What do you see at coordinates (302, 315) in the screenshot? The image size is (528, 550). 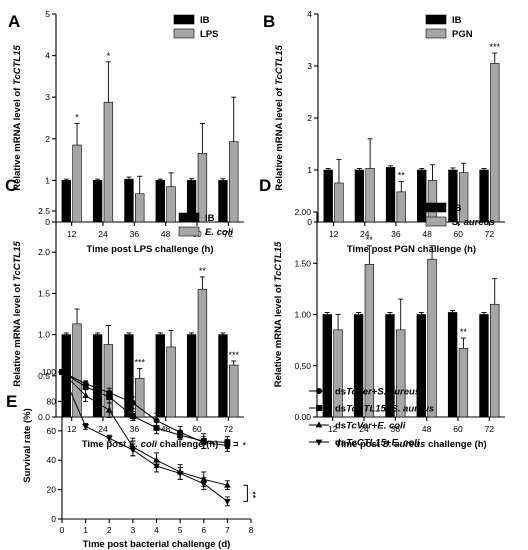 I see `y-tick-label: 1.00` at bounding box center [302, 315].